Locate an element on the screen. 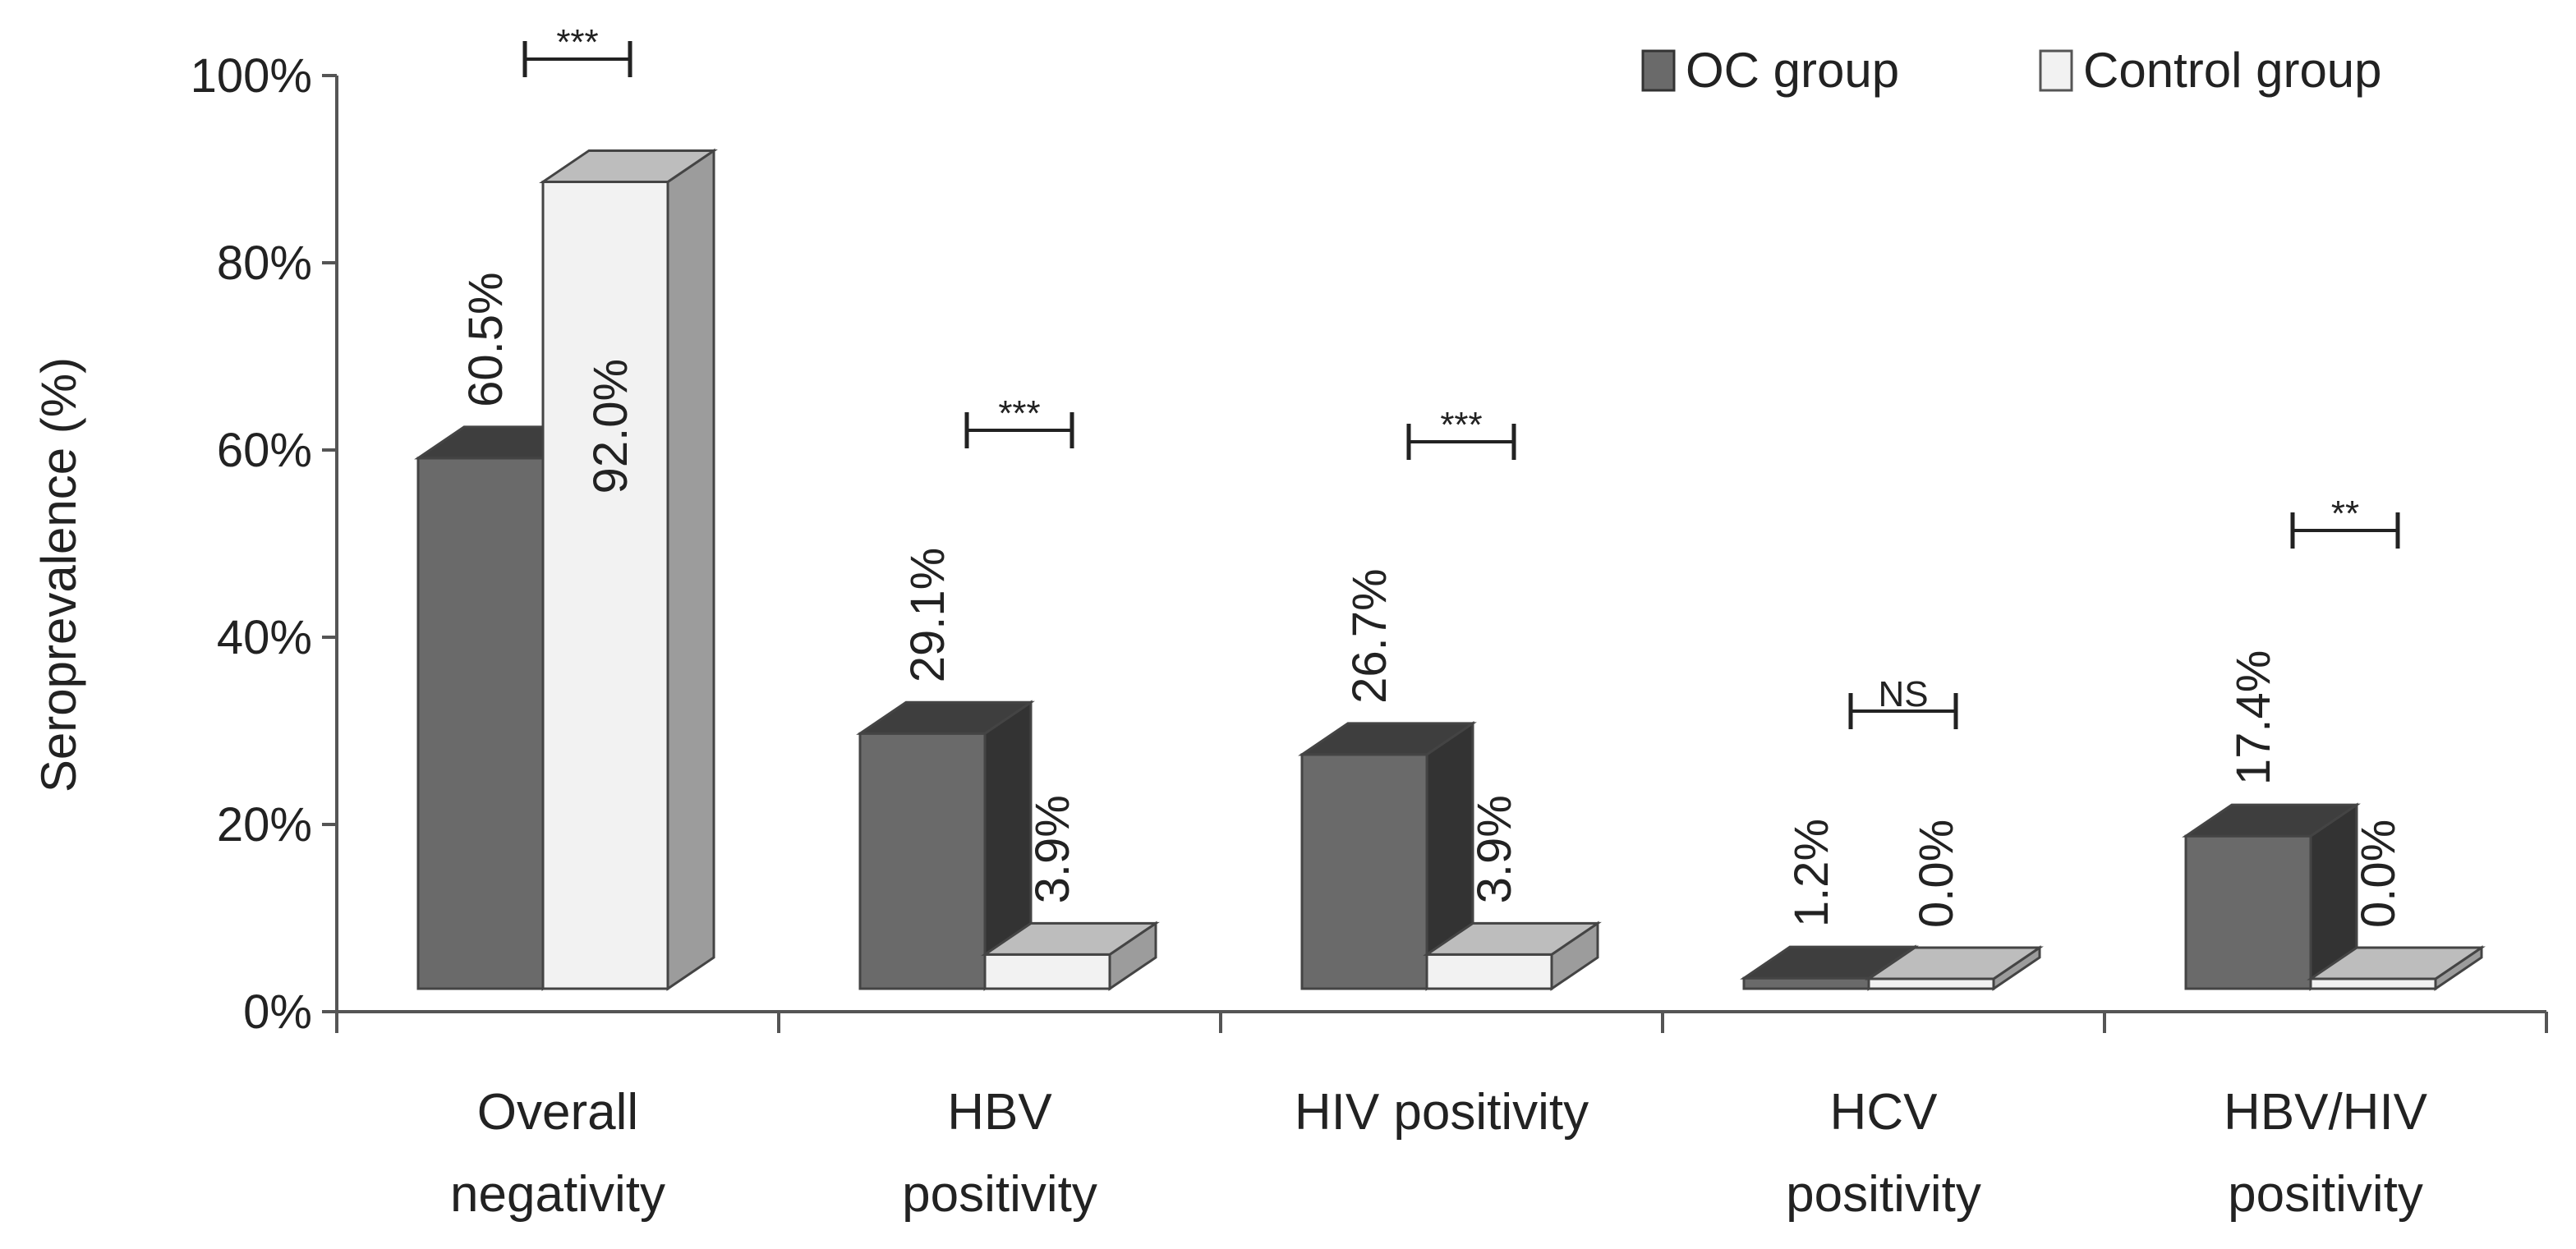 Image resolution: width=2576 pixels, height=1249 pixels. significance-label: NS is located at coordinates (1903, 694).